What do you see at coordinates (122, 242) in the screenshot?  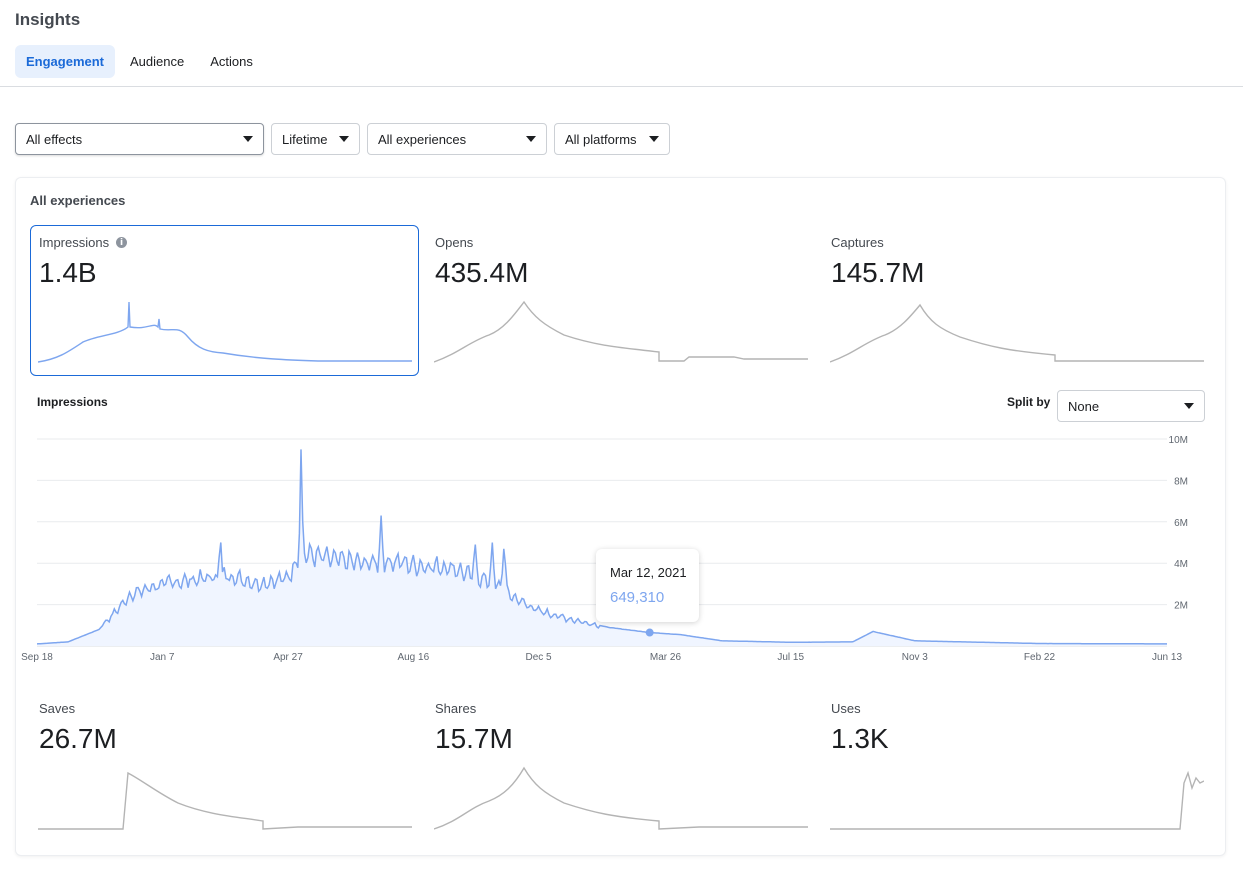 I see `info-icon: i` at bounding box center [122, 242].